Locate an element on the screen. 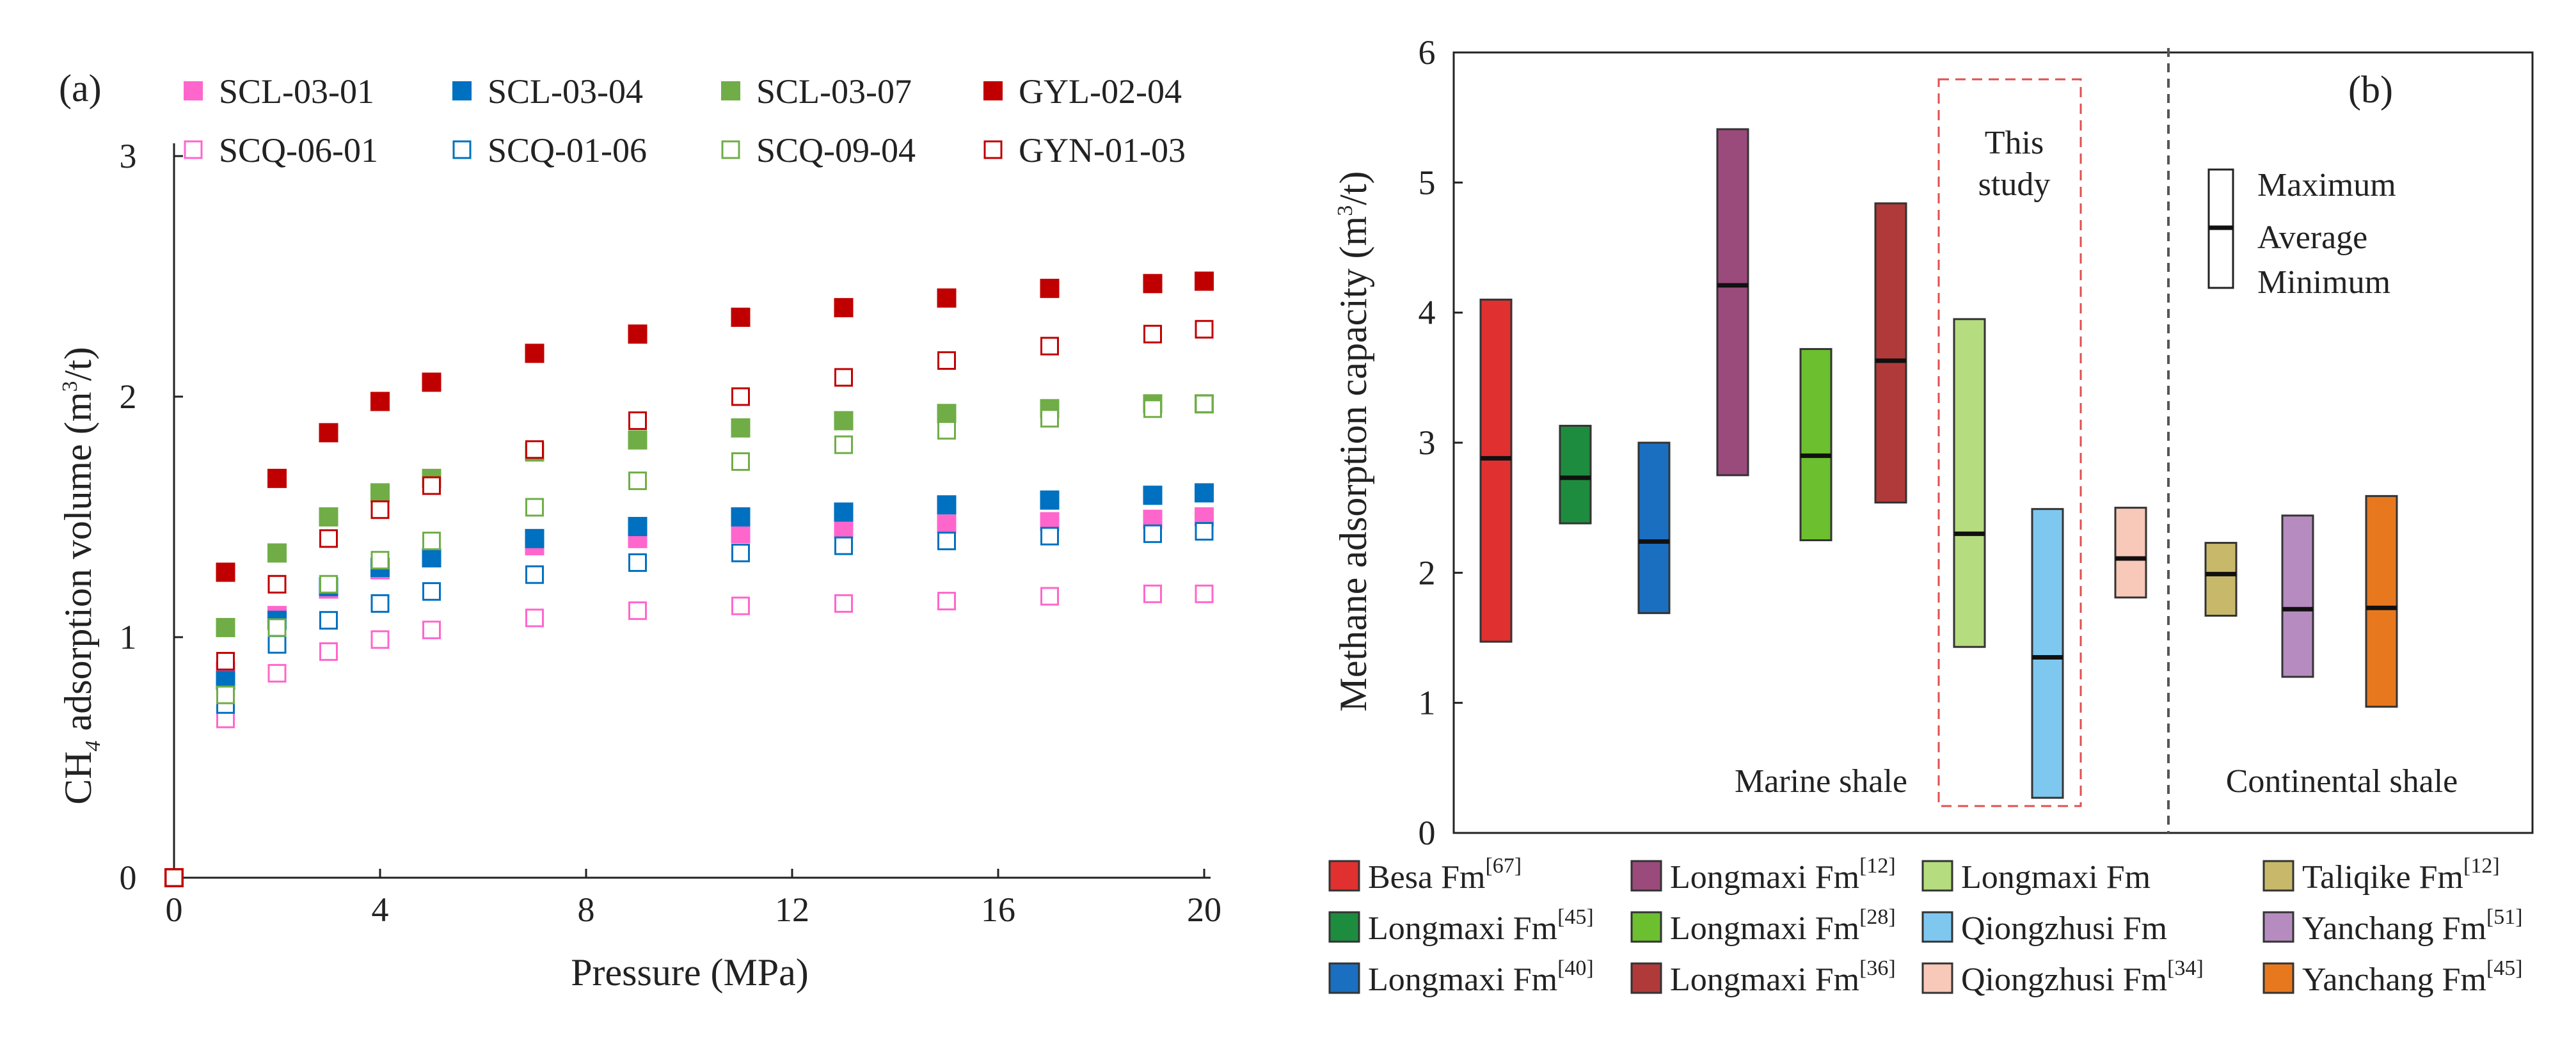 The width and height of the screenshot is (2576, 1037). continental-shale-label: Continental shale is located at coordinates (2342, 781).